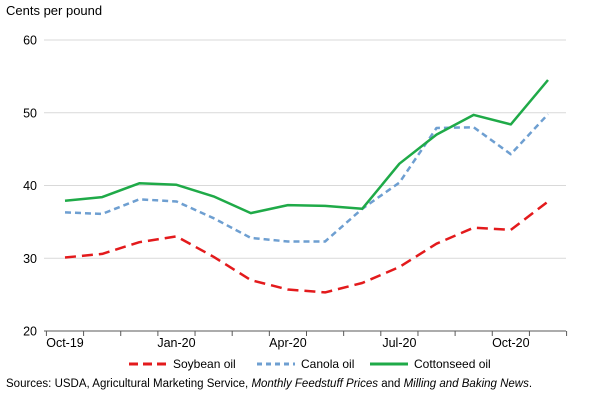  What do you see at coordinates (399, 343) in the screenshot?
I see `x-tick-label: Jul-20` at bounding box center [399, 343].